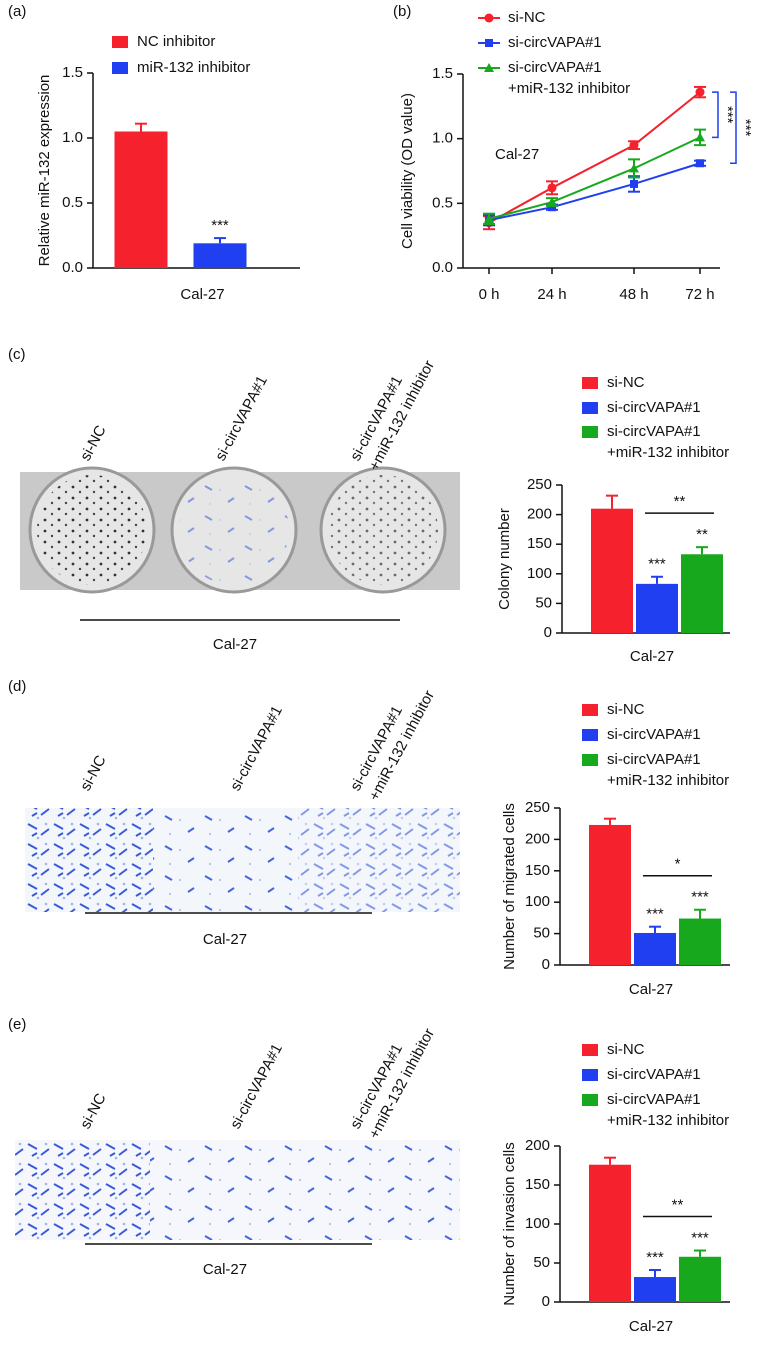 The height and width of the screenshot is (1345, 762). Describe the element at coordinates (551, 294) in the screenshot. I see `x-tick-label: 24 h` at that location.